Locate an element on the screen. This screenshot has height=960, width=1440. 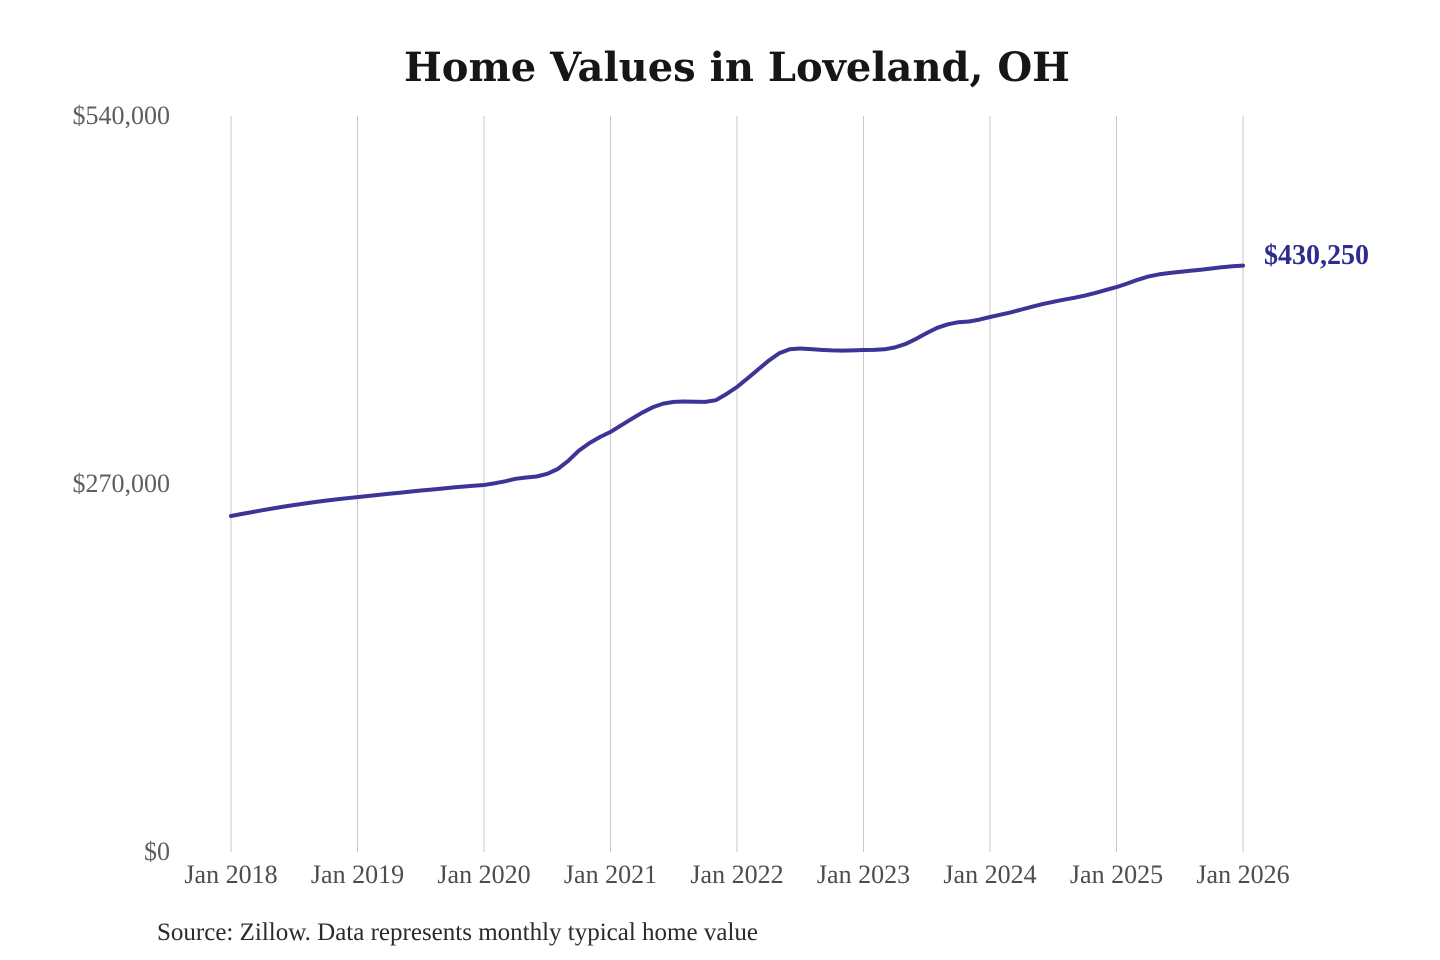
x-tick-label: Jan 2021 is located at coordinates (610, 874).